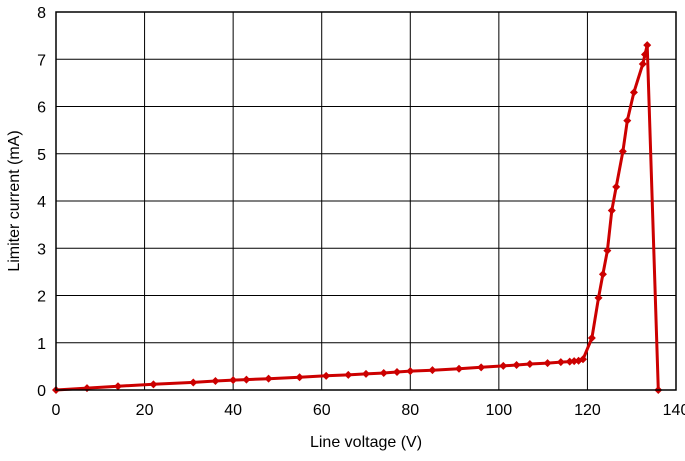 The height and width of the screenshot is (461, 685). Describe the element at coordinates (14, 200) in the screenshot. I see `y-axis-title: Limiter current (mA)` at that location.